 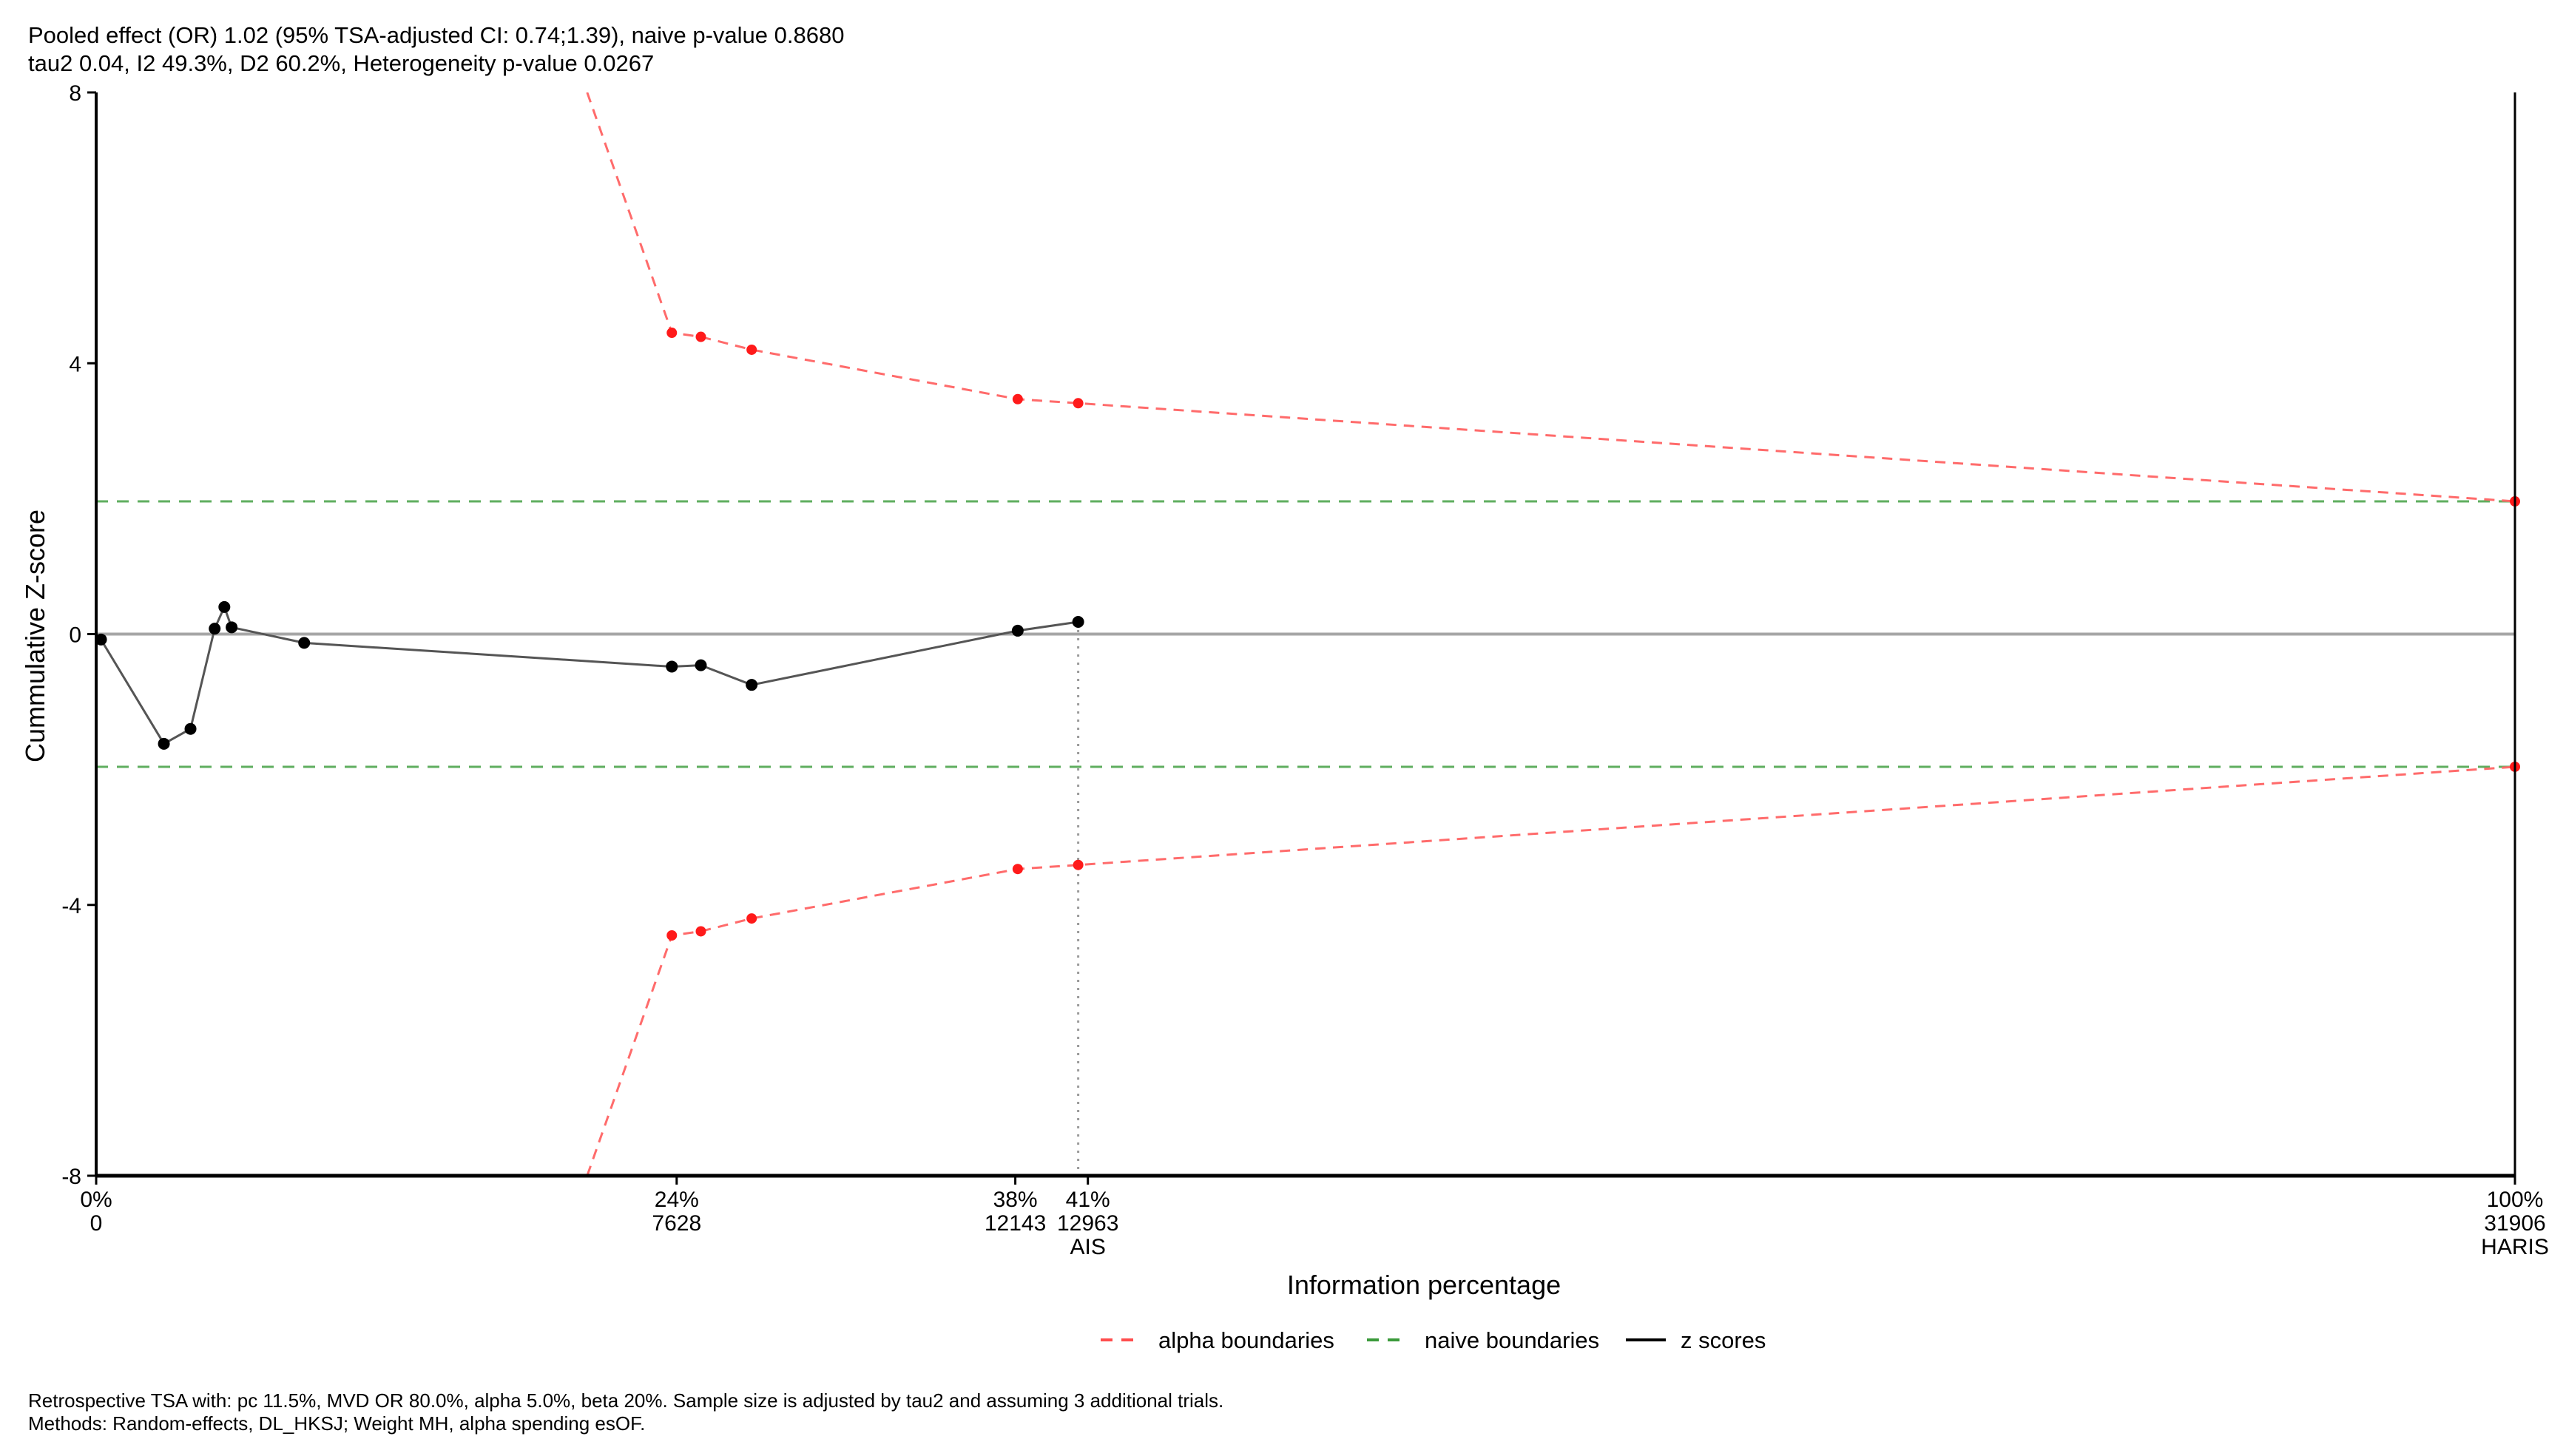 I want to click on legend-label-naive: naive boundaries, so click(x=1512, y=1340).